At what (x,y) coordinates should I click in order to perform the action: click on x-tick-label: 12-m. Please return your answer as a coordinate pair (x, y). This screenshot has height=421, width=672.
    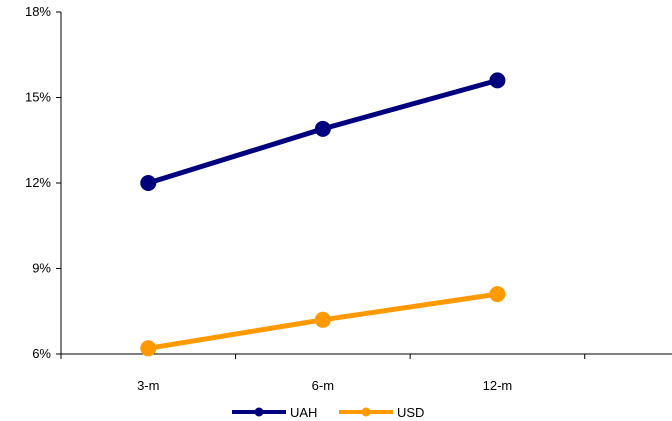
    Looking at the image, I should click on (498, 385).